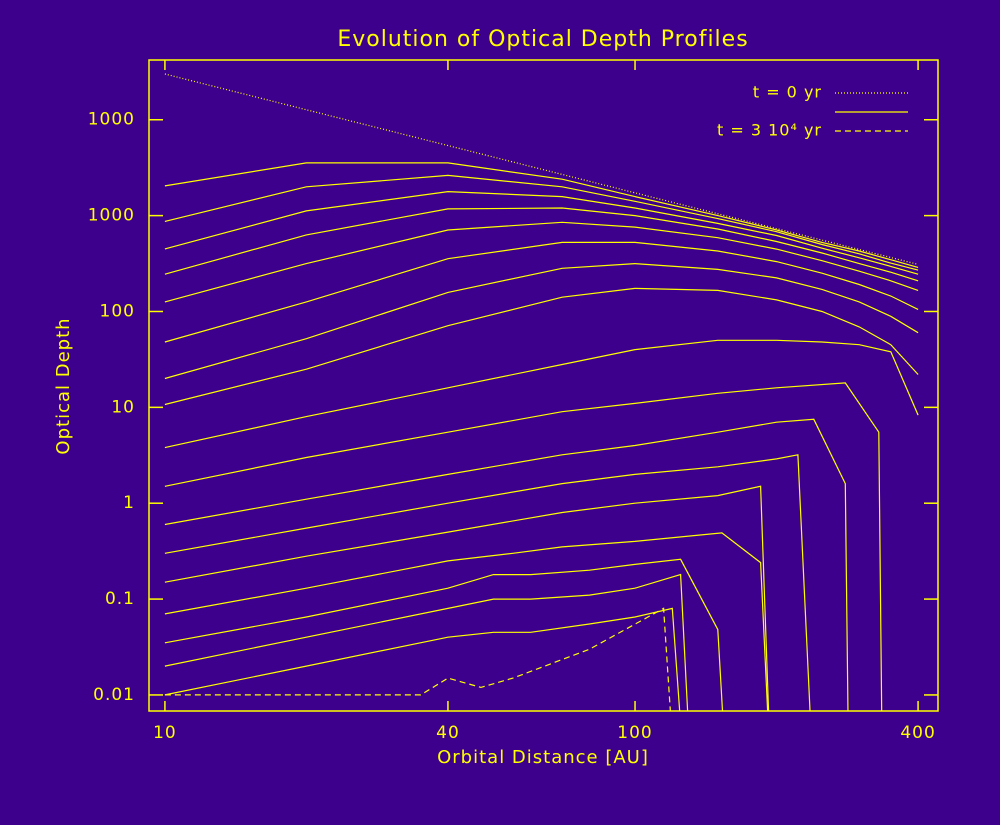  Describe the element at coordinates (769, 130) in the screenshot. I see `legend-label: t = 3 10⁴ yr` at that location.